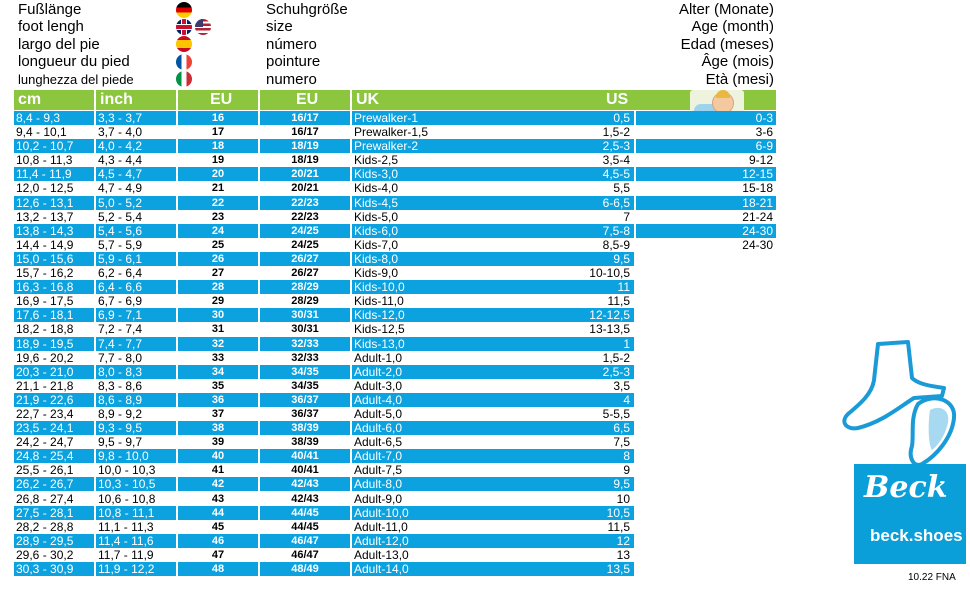 The height and width of the screenshot is (600, 970). Describe the element at coordinates (136, 118) in the screenshot. I see `cell-inch: 3,3 - 3,7` at that location.